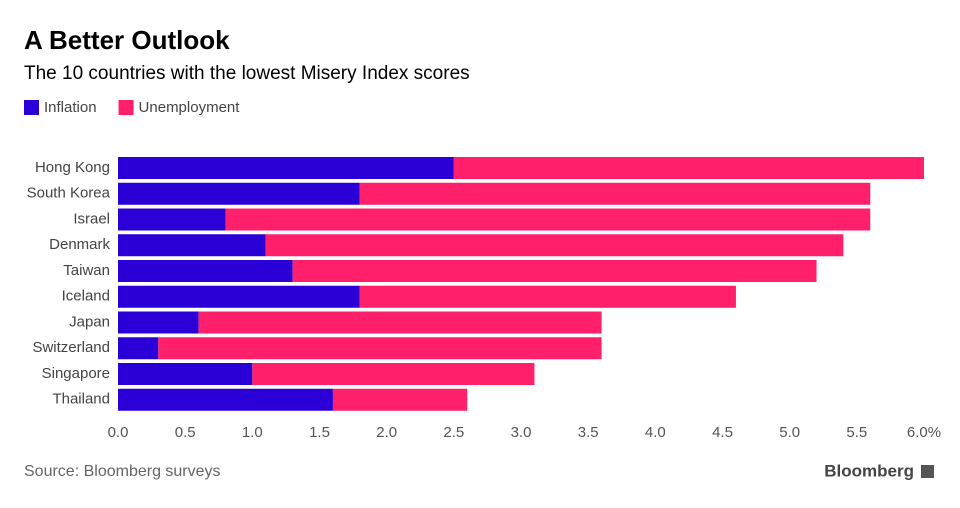 The image size is (960, 508). What do you see at coordinates (89, 321) in the screenshot?
I see `y-tick-label: Japan` at bounding box center [89, 321].